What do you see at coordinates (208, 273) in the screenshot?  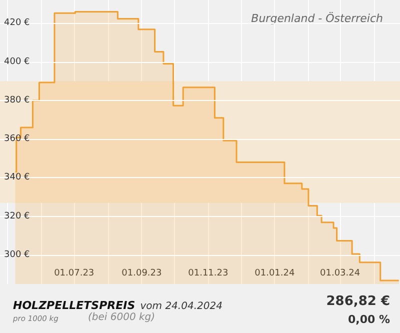 I see `x-tick-label: 01.11.23` at bounding box center [208, 273].